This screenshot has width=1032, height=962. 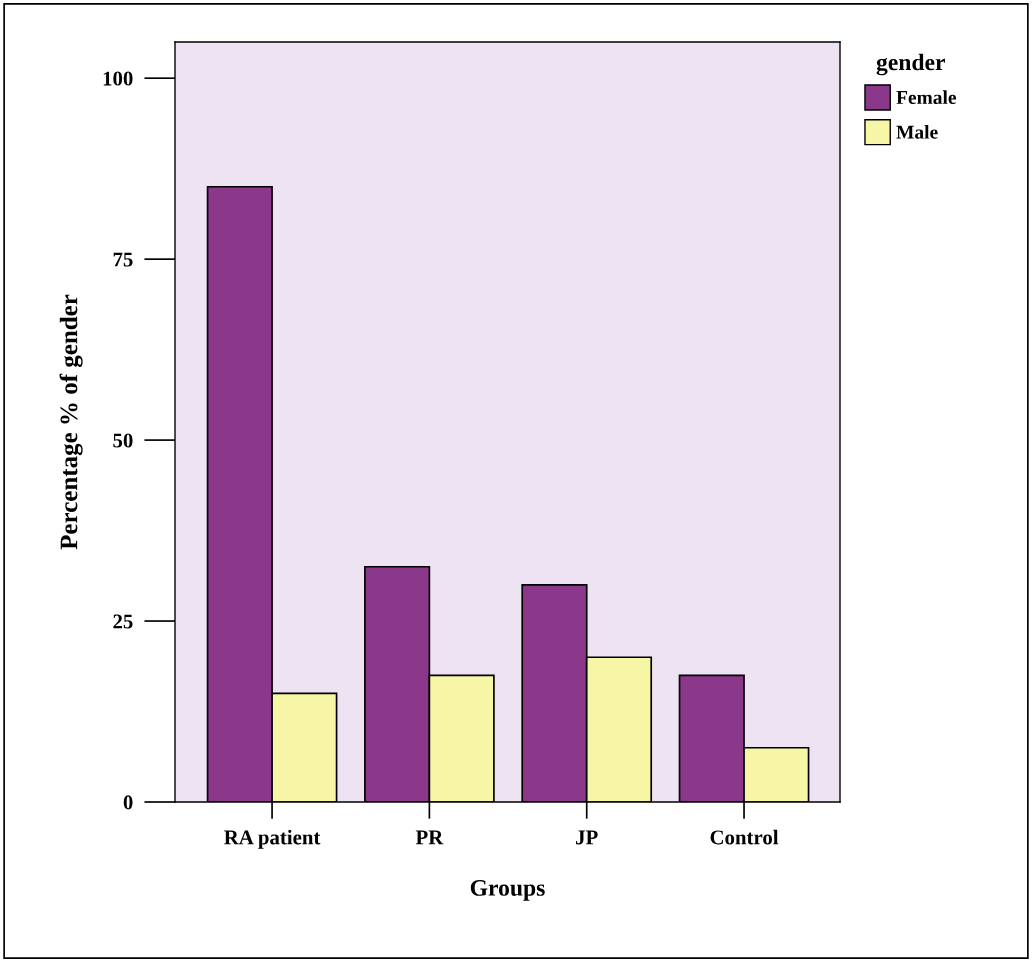 I want to click on legend-label: Female, so click(x=926, y=97).